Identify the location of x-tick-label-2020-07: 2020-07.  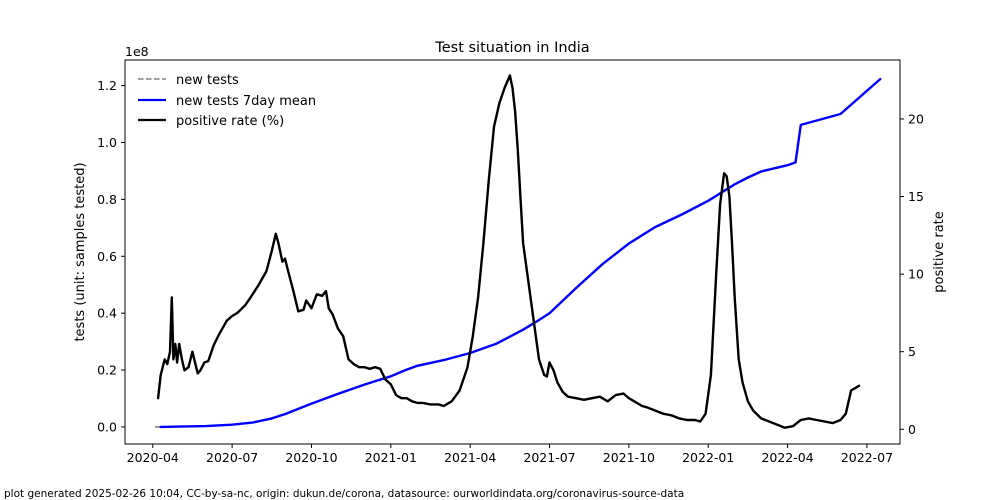
(232, 457).